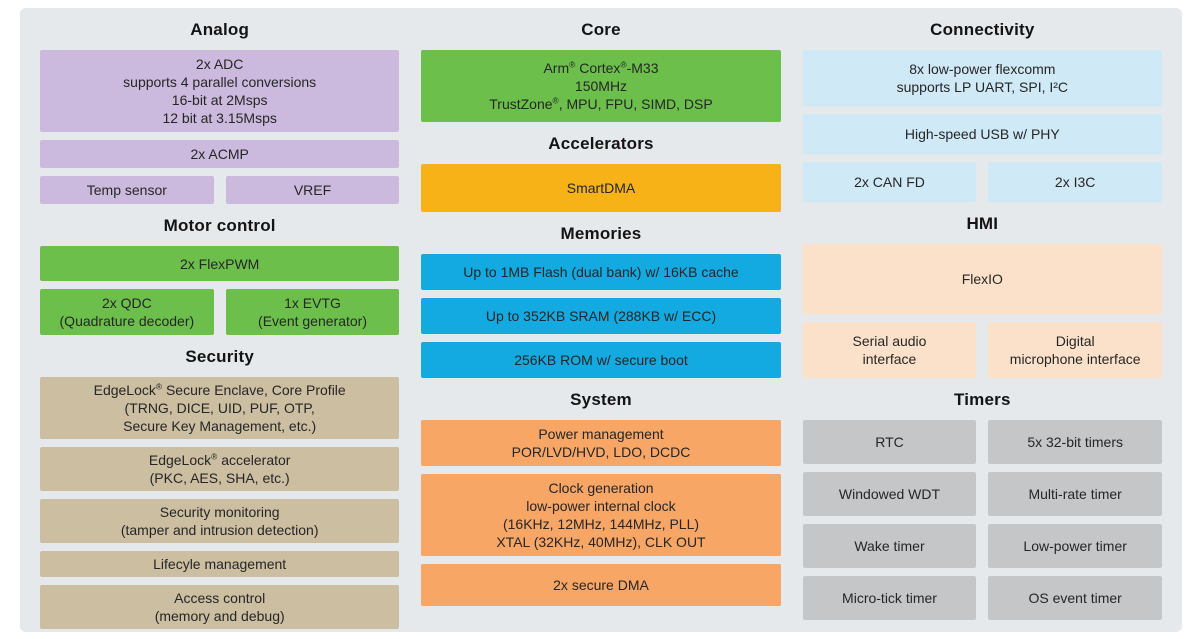  What do you see at coordinates (889, 341) in the screenshot?
I see `block-text-line: Serial audio` at bounding box center [889, 341].